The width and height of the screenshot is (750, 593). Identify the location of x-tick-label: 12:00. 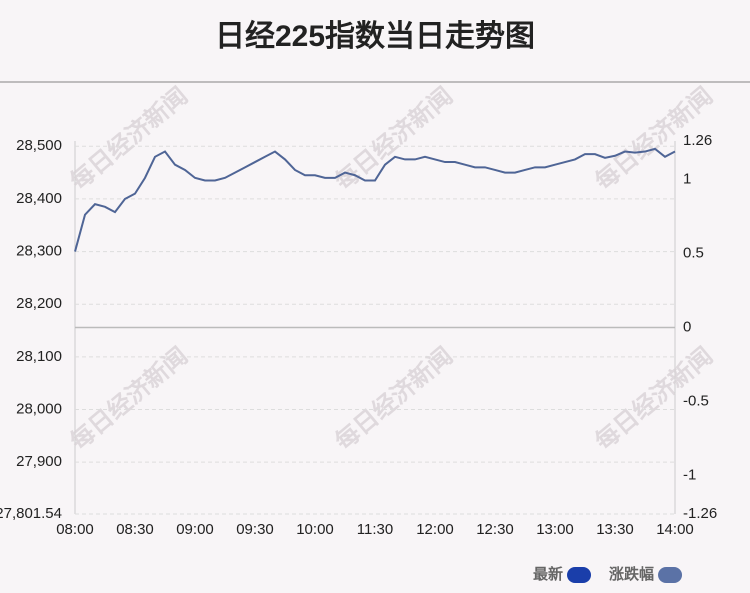
(435, 529).